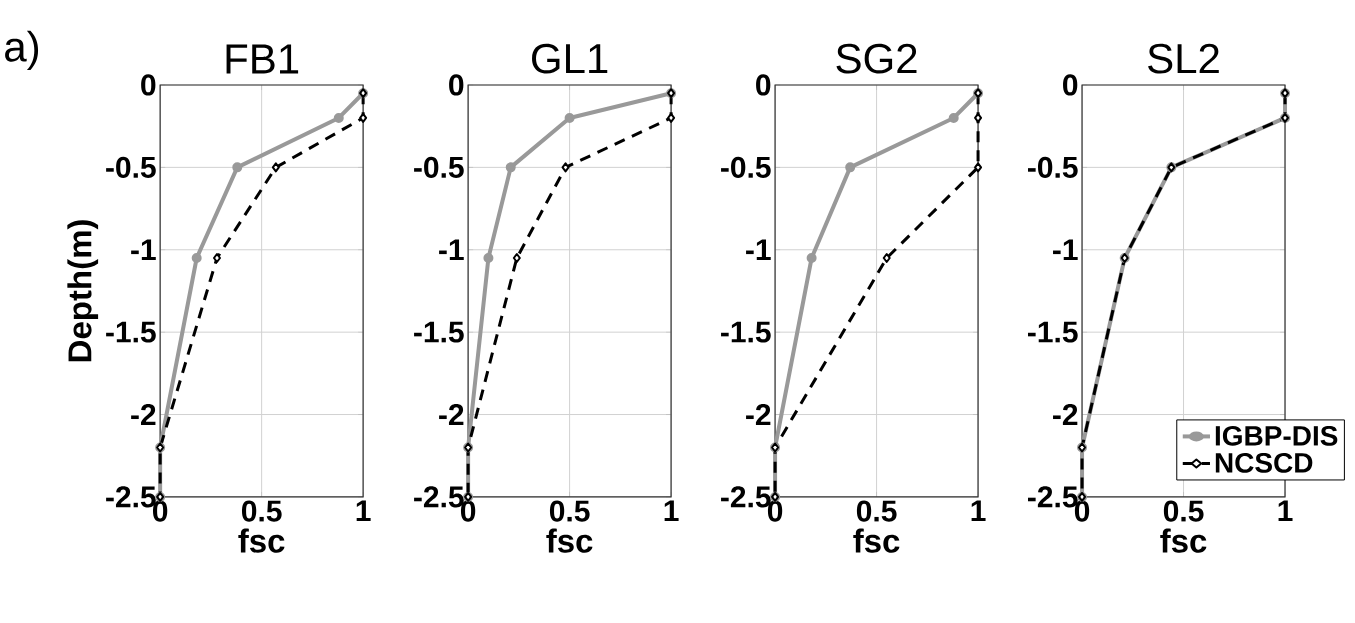  What do you see at coordinates (83, 291) in the screenshot?
I see `y-axis-title: Depth(m)` at bounding box center [83, 291].